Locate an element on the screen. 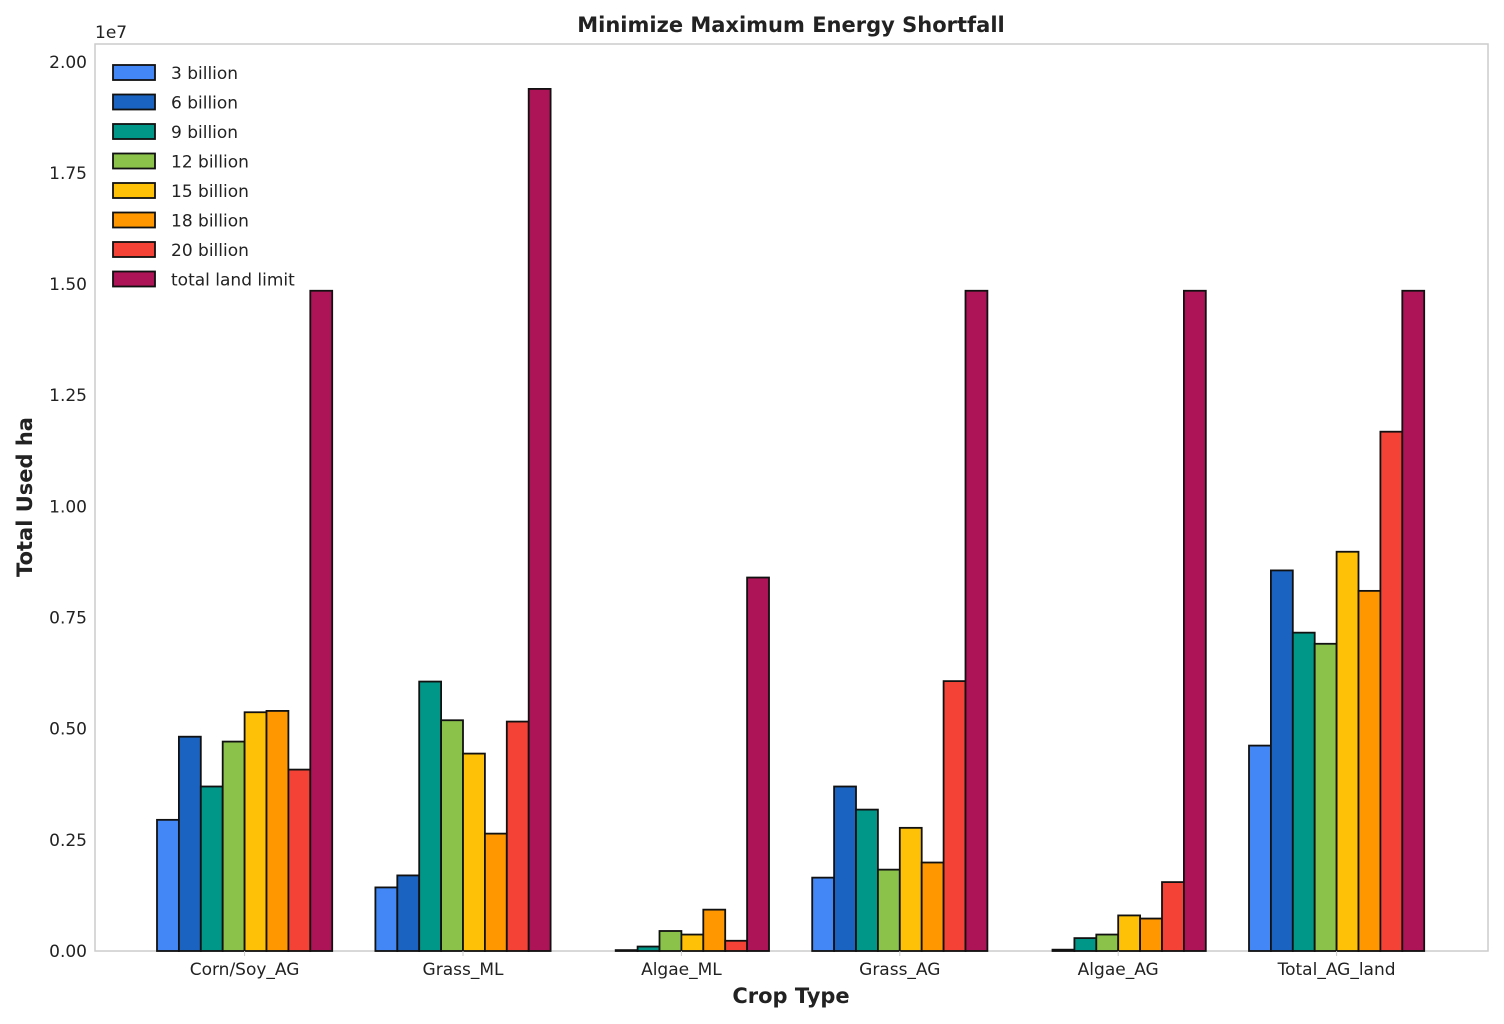  legend-label: total land limit is located at coordinates (233, 281).